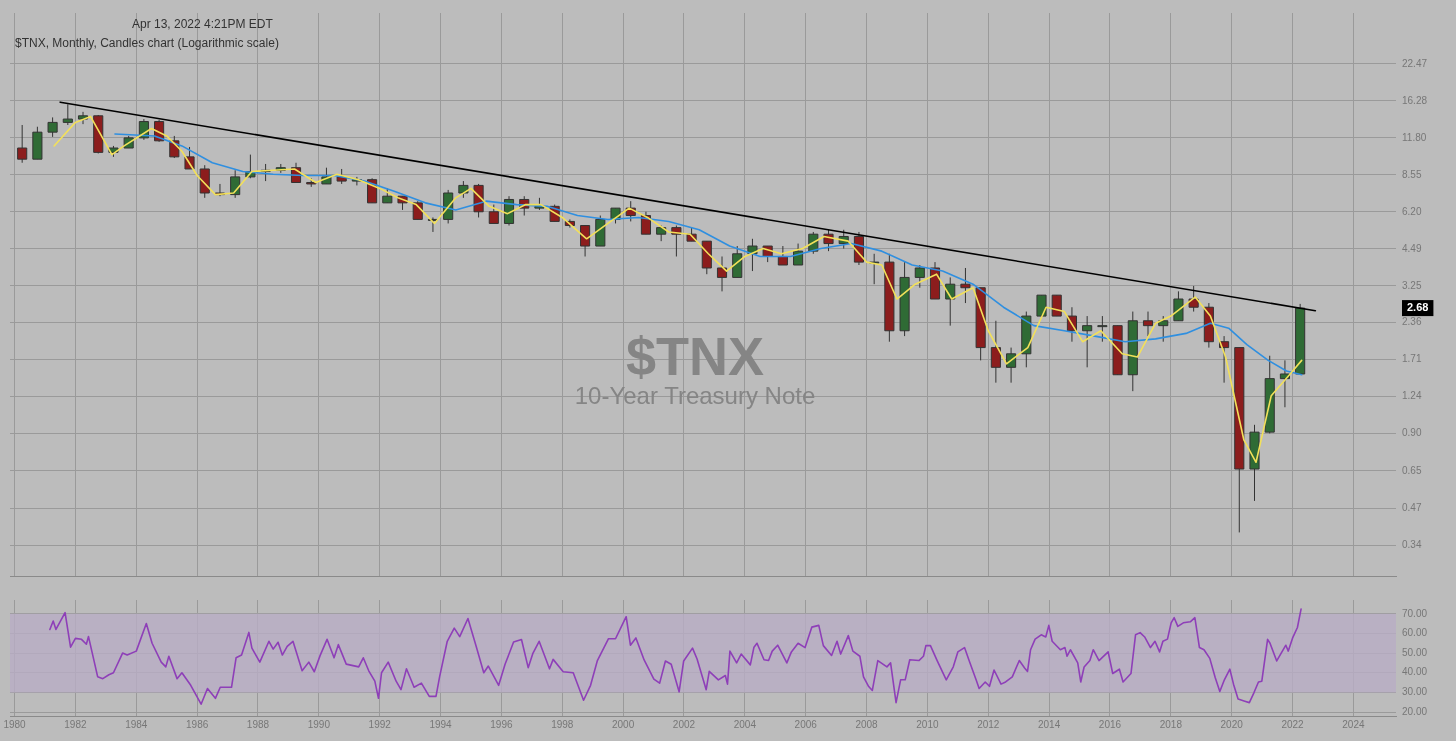 This screenshot has height=741, width=1456. I want to click on x-tick-label: 2004, so click(745, 724).